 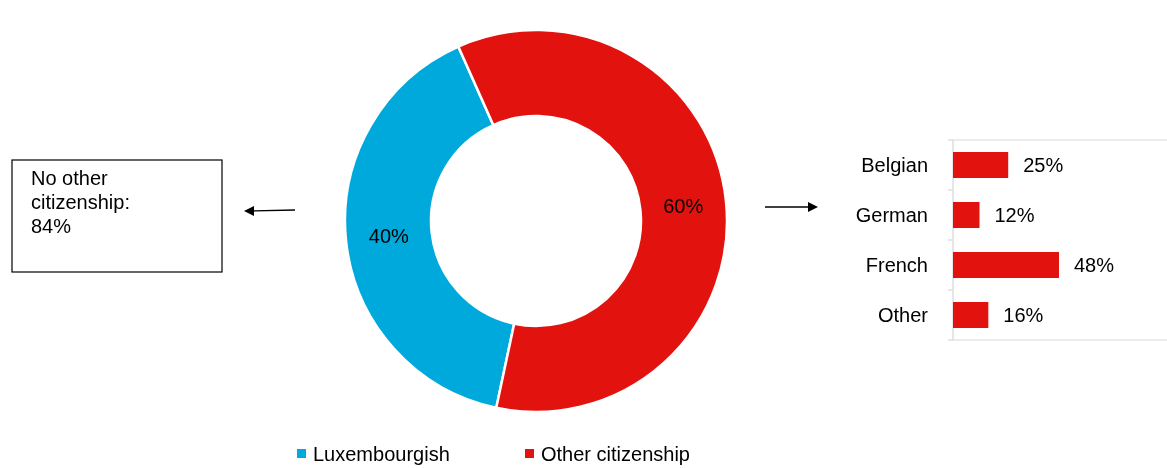 I want to click on data-label: 25%, so click(x=1043, y=165).